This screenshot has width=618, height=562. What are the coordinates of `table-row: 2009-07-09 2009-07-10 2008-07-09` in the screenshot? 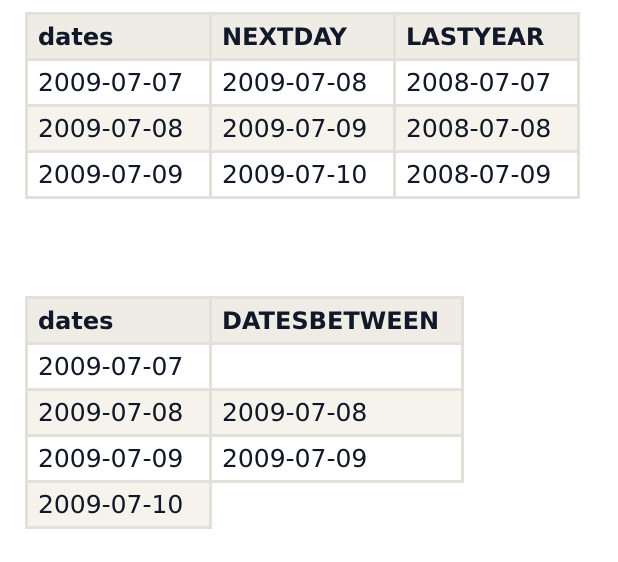 It's located at (302, 174).